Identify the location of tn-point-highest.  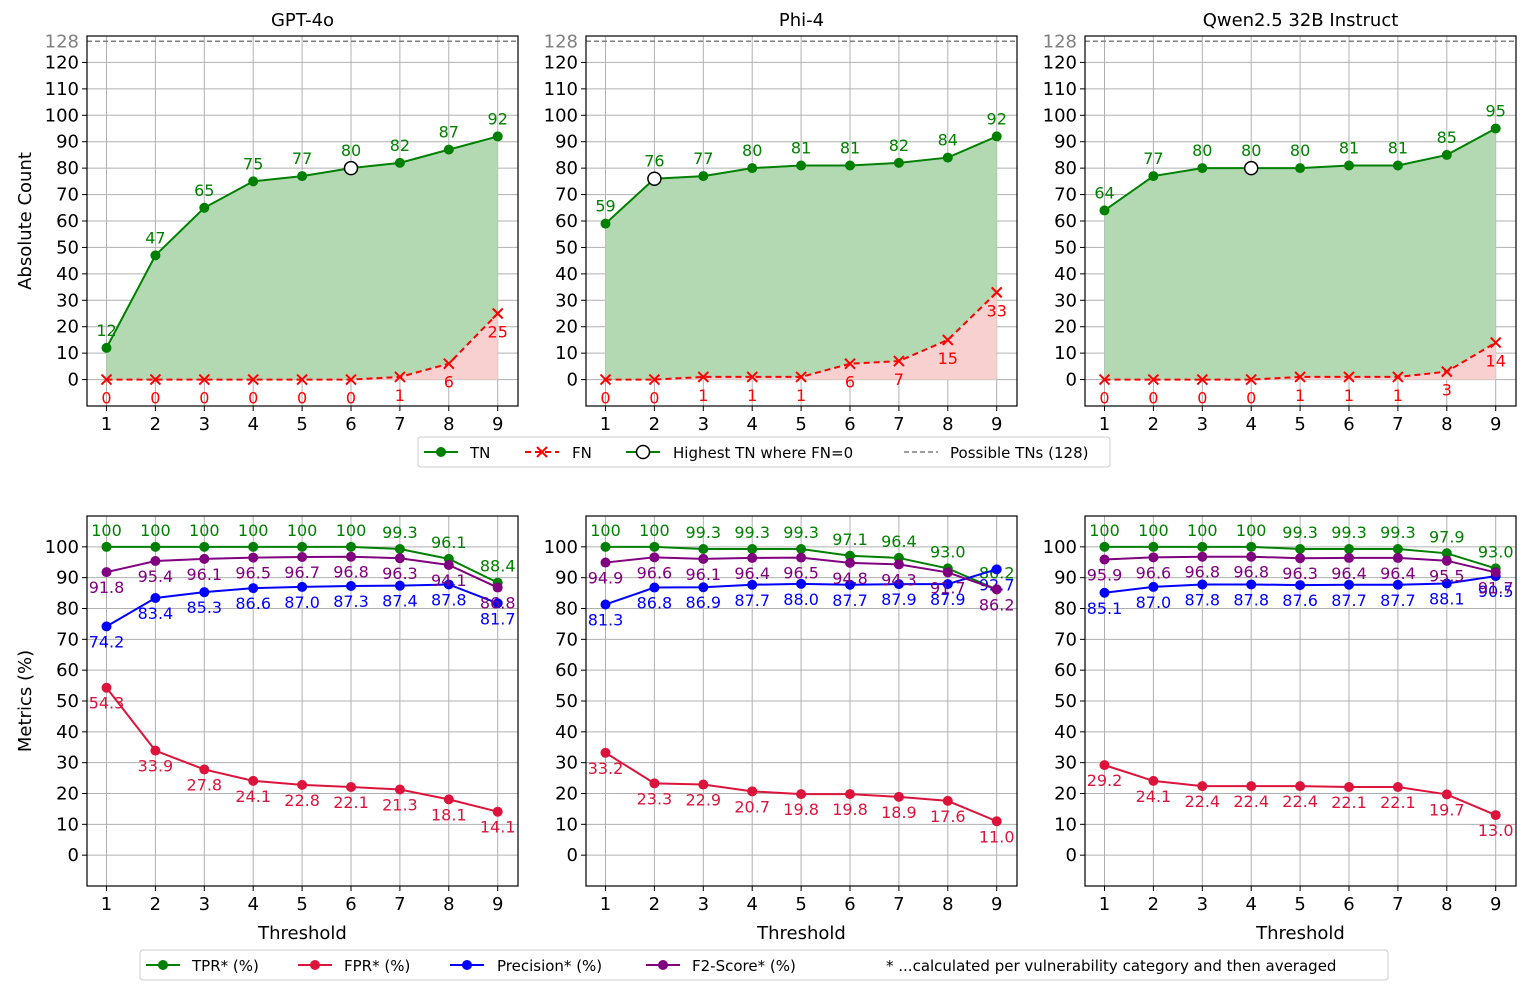
(1251, 168).